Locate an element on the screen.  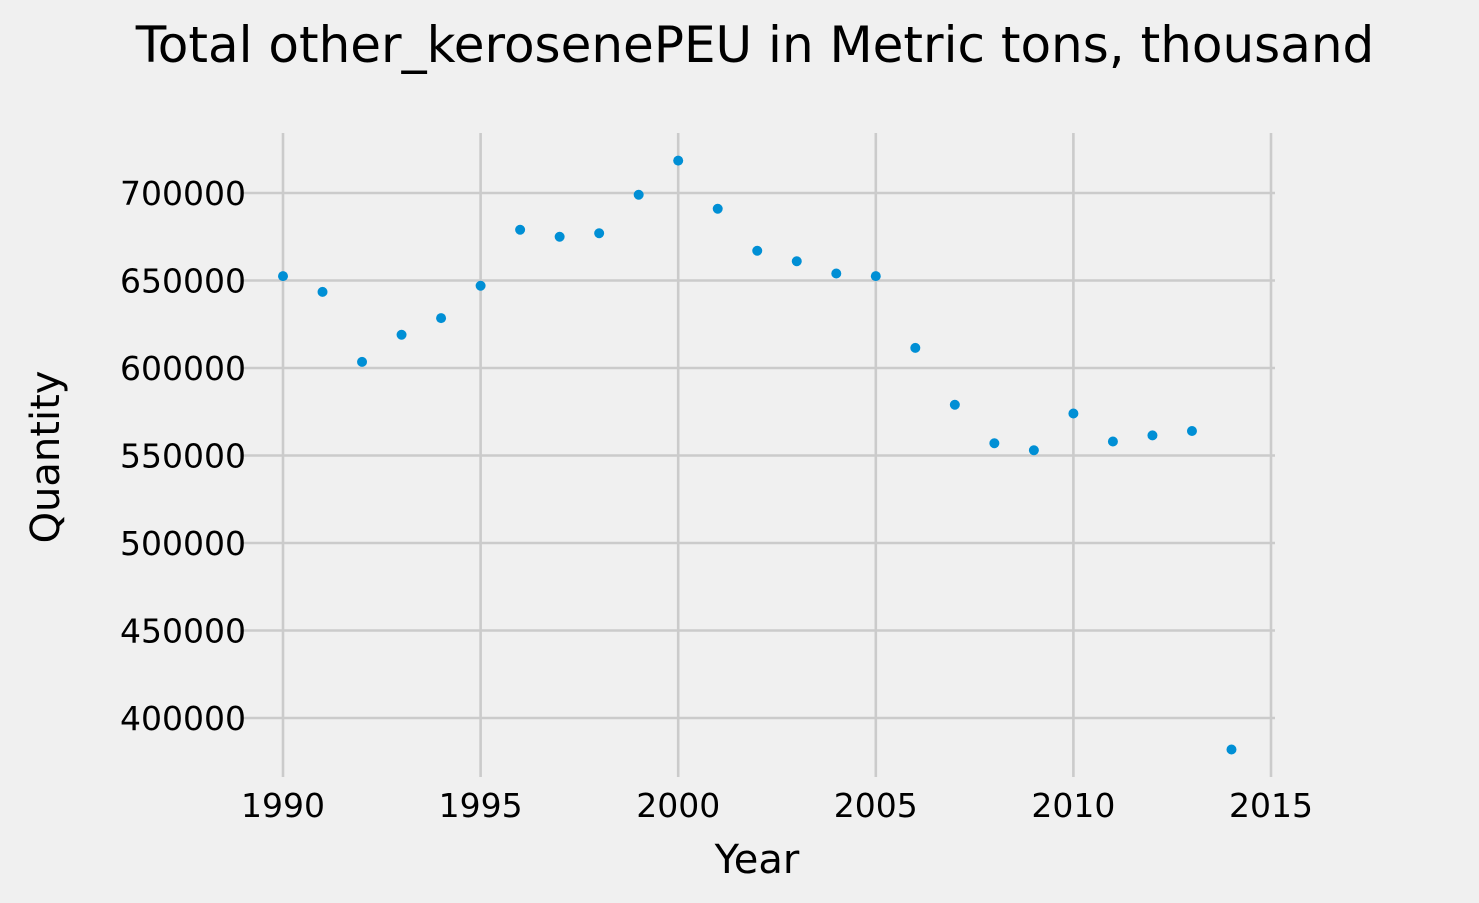
y-tick-label: 550000 is located at coordinates (183, 456).